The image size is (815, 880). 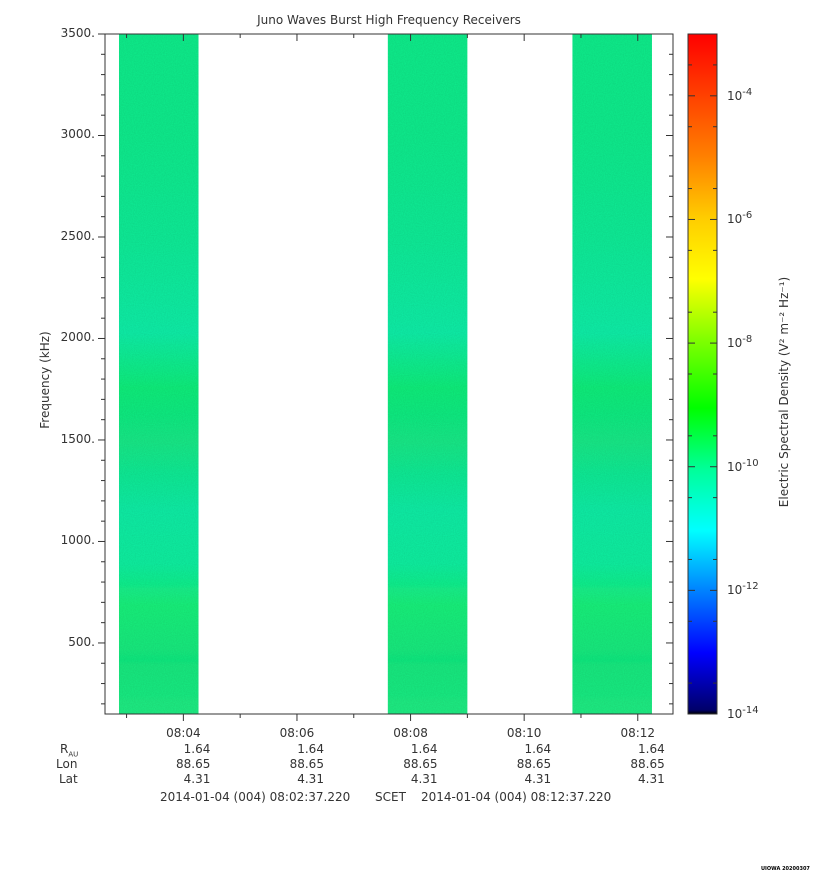 What do you see at coordinates (390, 797) in the screenshot?
I see `time-system-label: SCET` at bounding box center [390, 797].